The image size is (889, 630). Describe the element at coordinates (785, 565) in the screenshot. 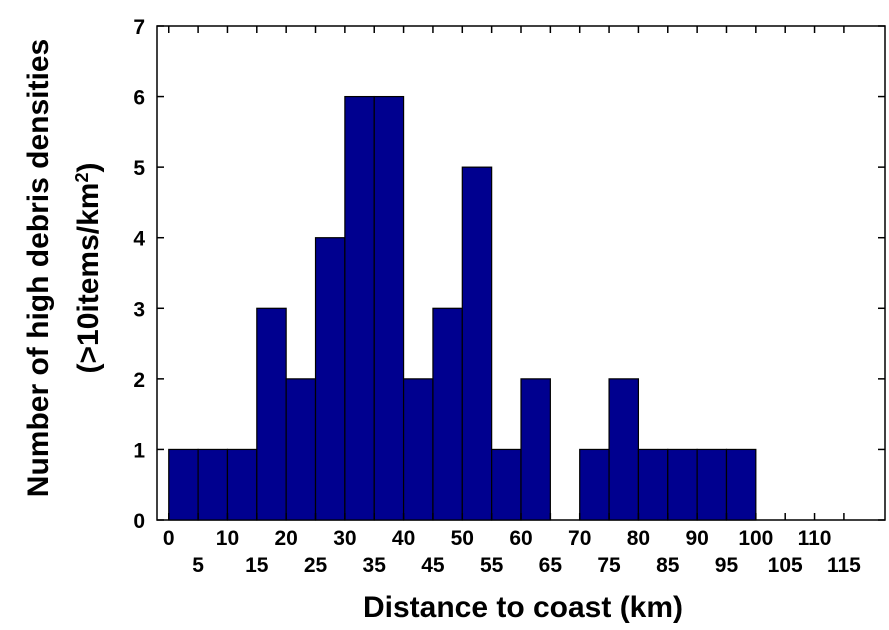

I see `x-tick-label-105: 105` at that location.